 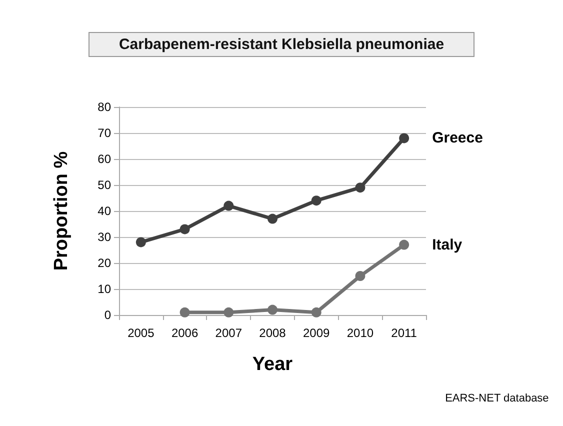 I want to click on x-axis-title: Year, so click(x=273, y=364).